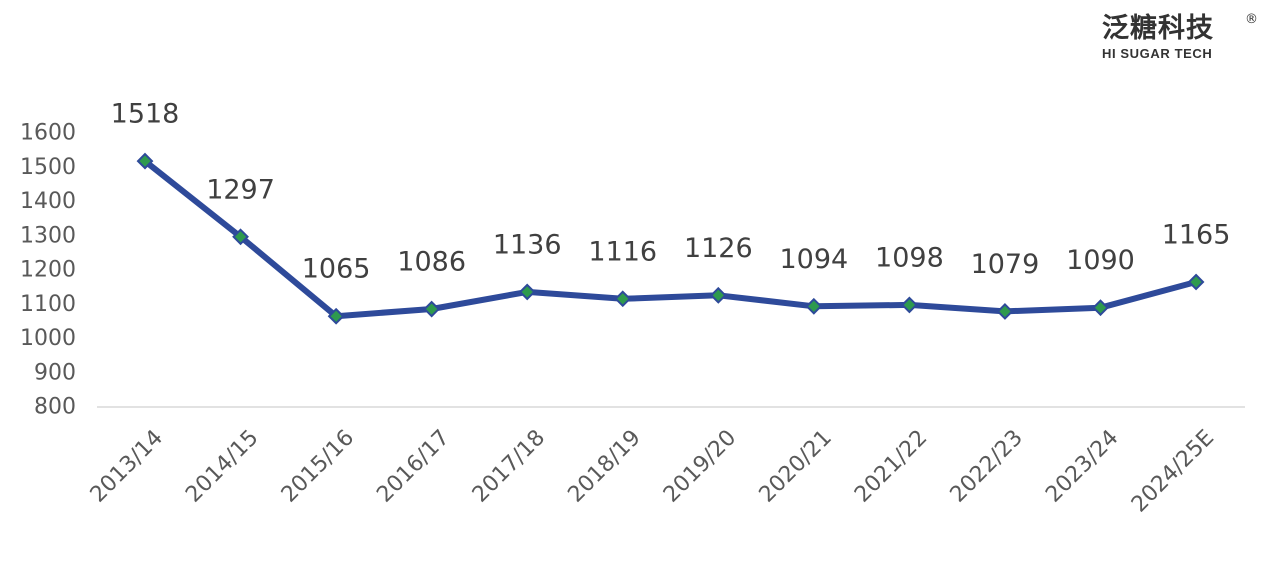  Describe the element at coordinates (55, 407) in the screenshot. I see `y-tick-label: 800` at that location.